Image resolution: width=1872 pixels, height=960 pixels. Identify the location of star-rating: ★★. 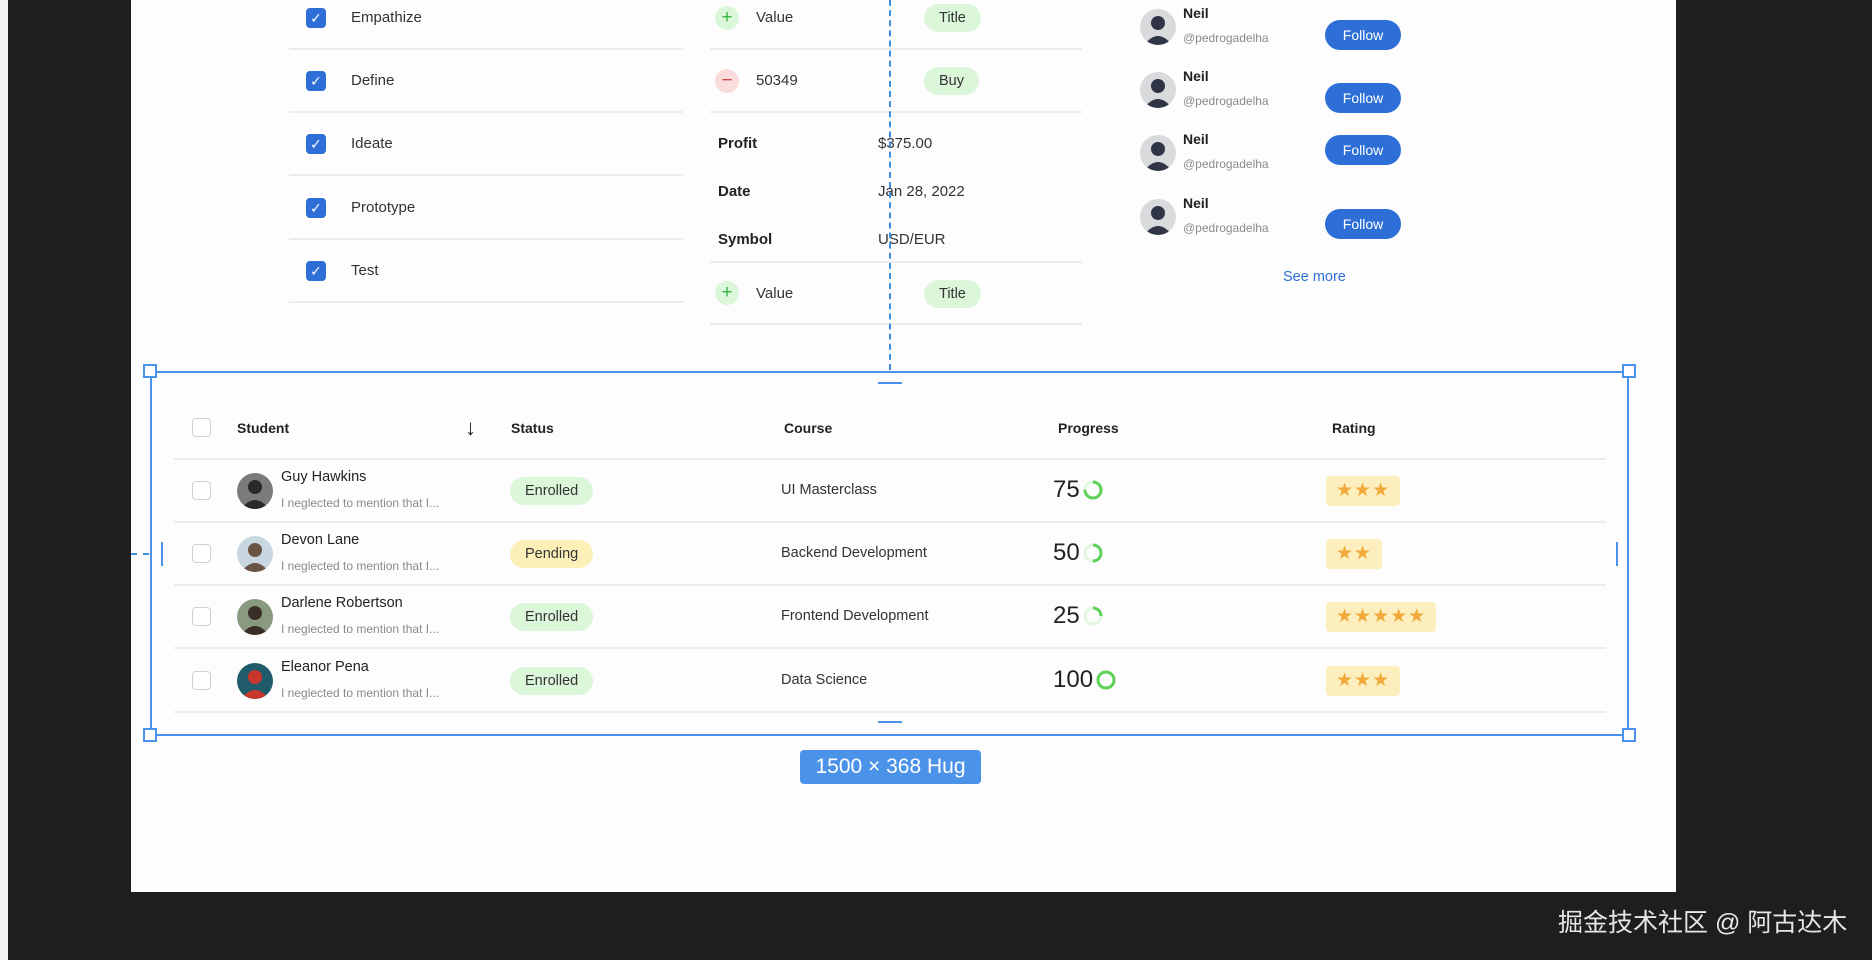
(1354, 554).